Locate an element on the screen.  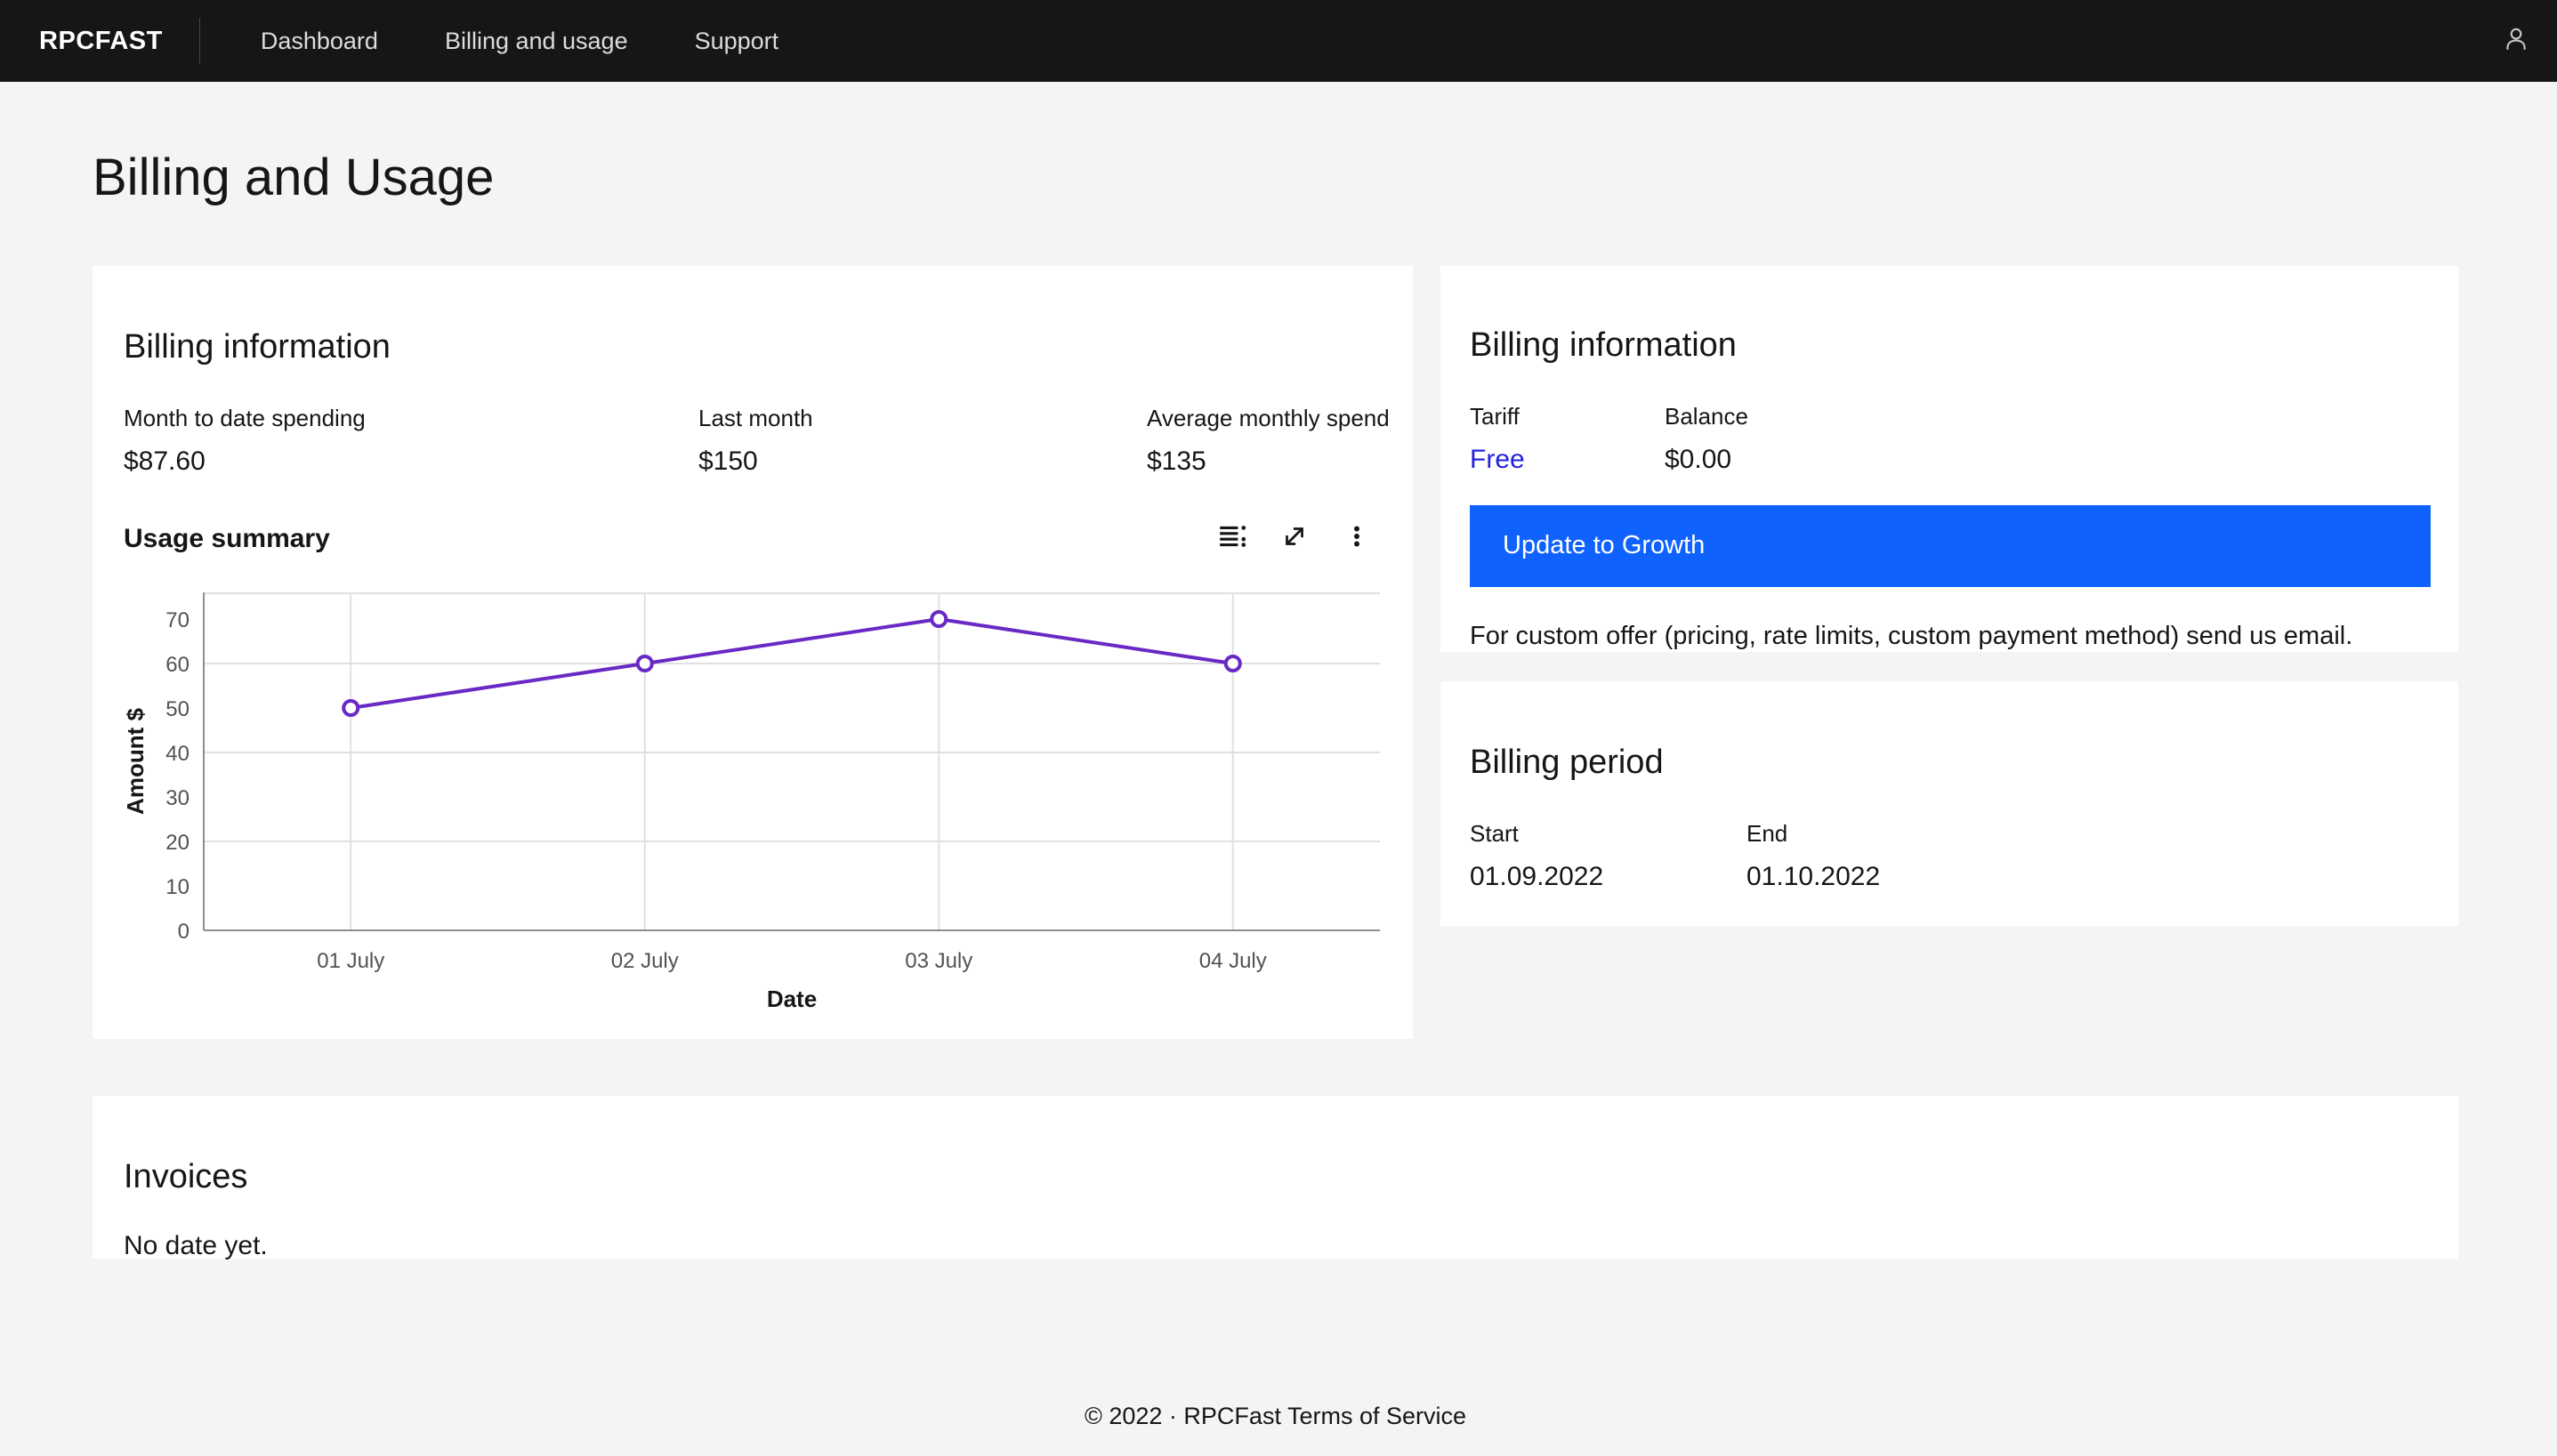
field-start: Start 01.09.2022 is located at coordinates (1608, 856).